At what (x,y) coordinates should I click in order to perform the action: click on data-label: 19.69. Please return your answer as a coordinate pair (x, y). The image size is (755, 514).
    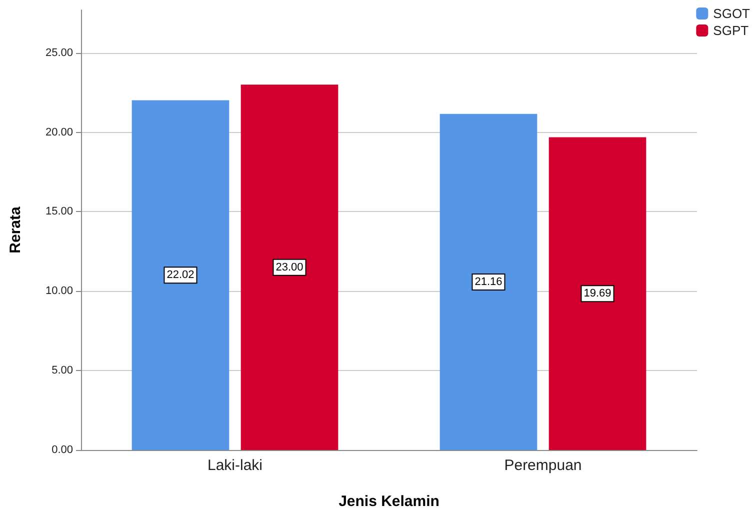
    Looking at the image, I should click on (598, 294).